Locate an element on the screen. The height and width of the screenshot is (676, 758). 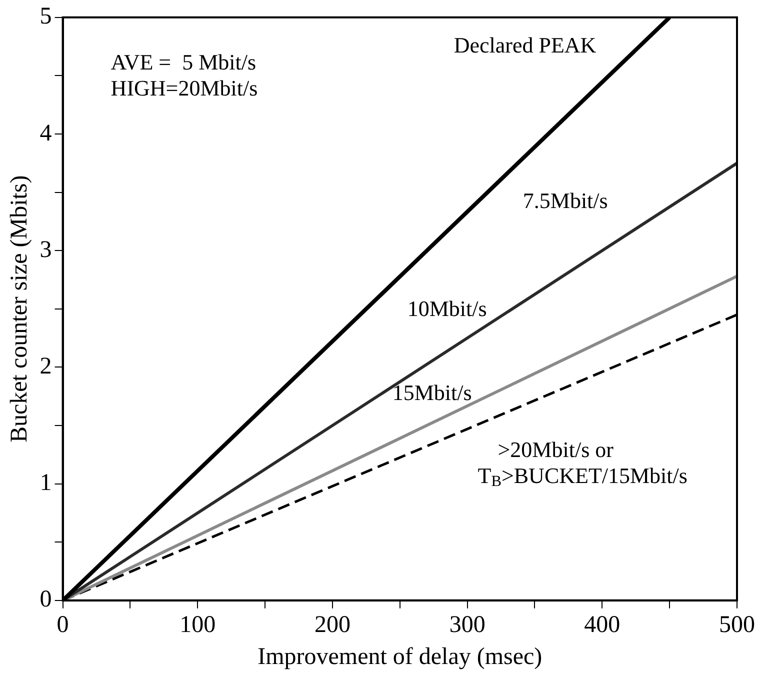
x-tick-label: 200 is located at coordinates (332, 625).